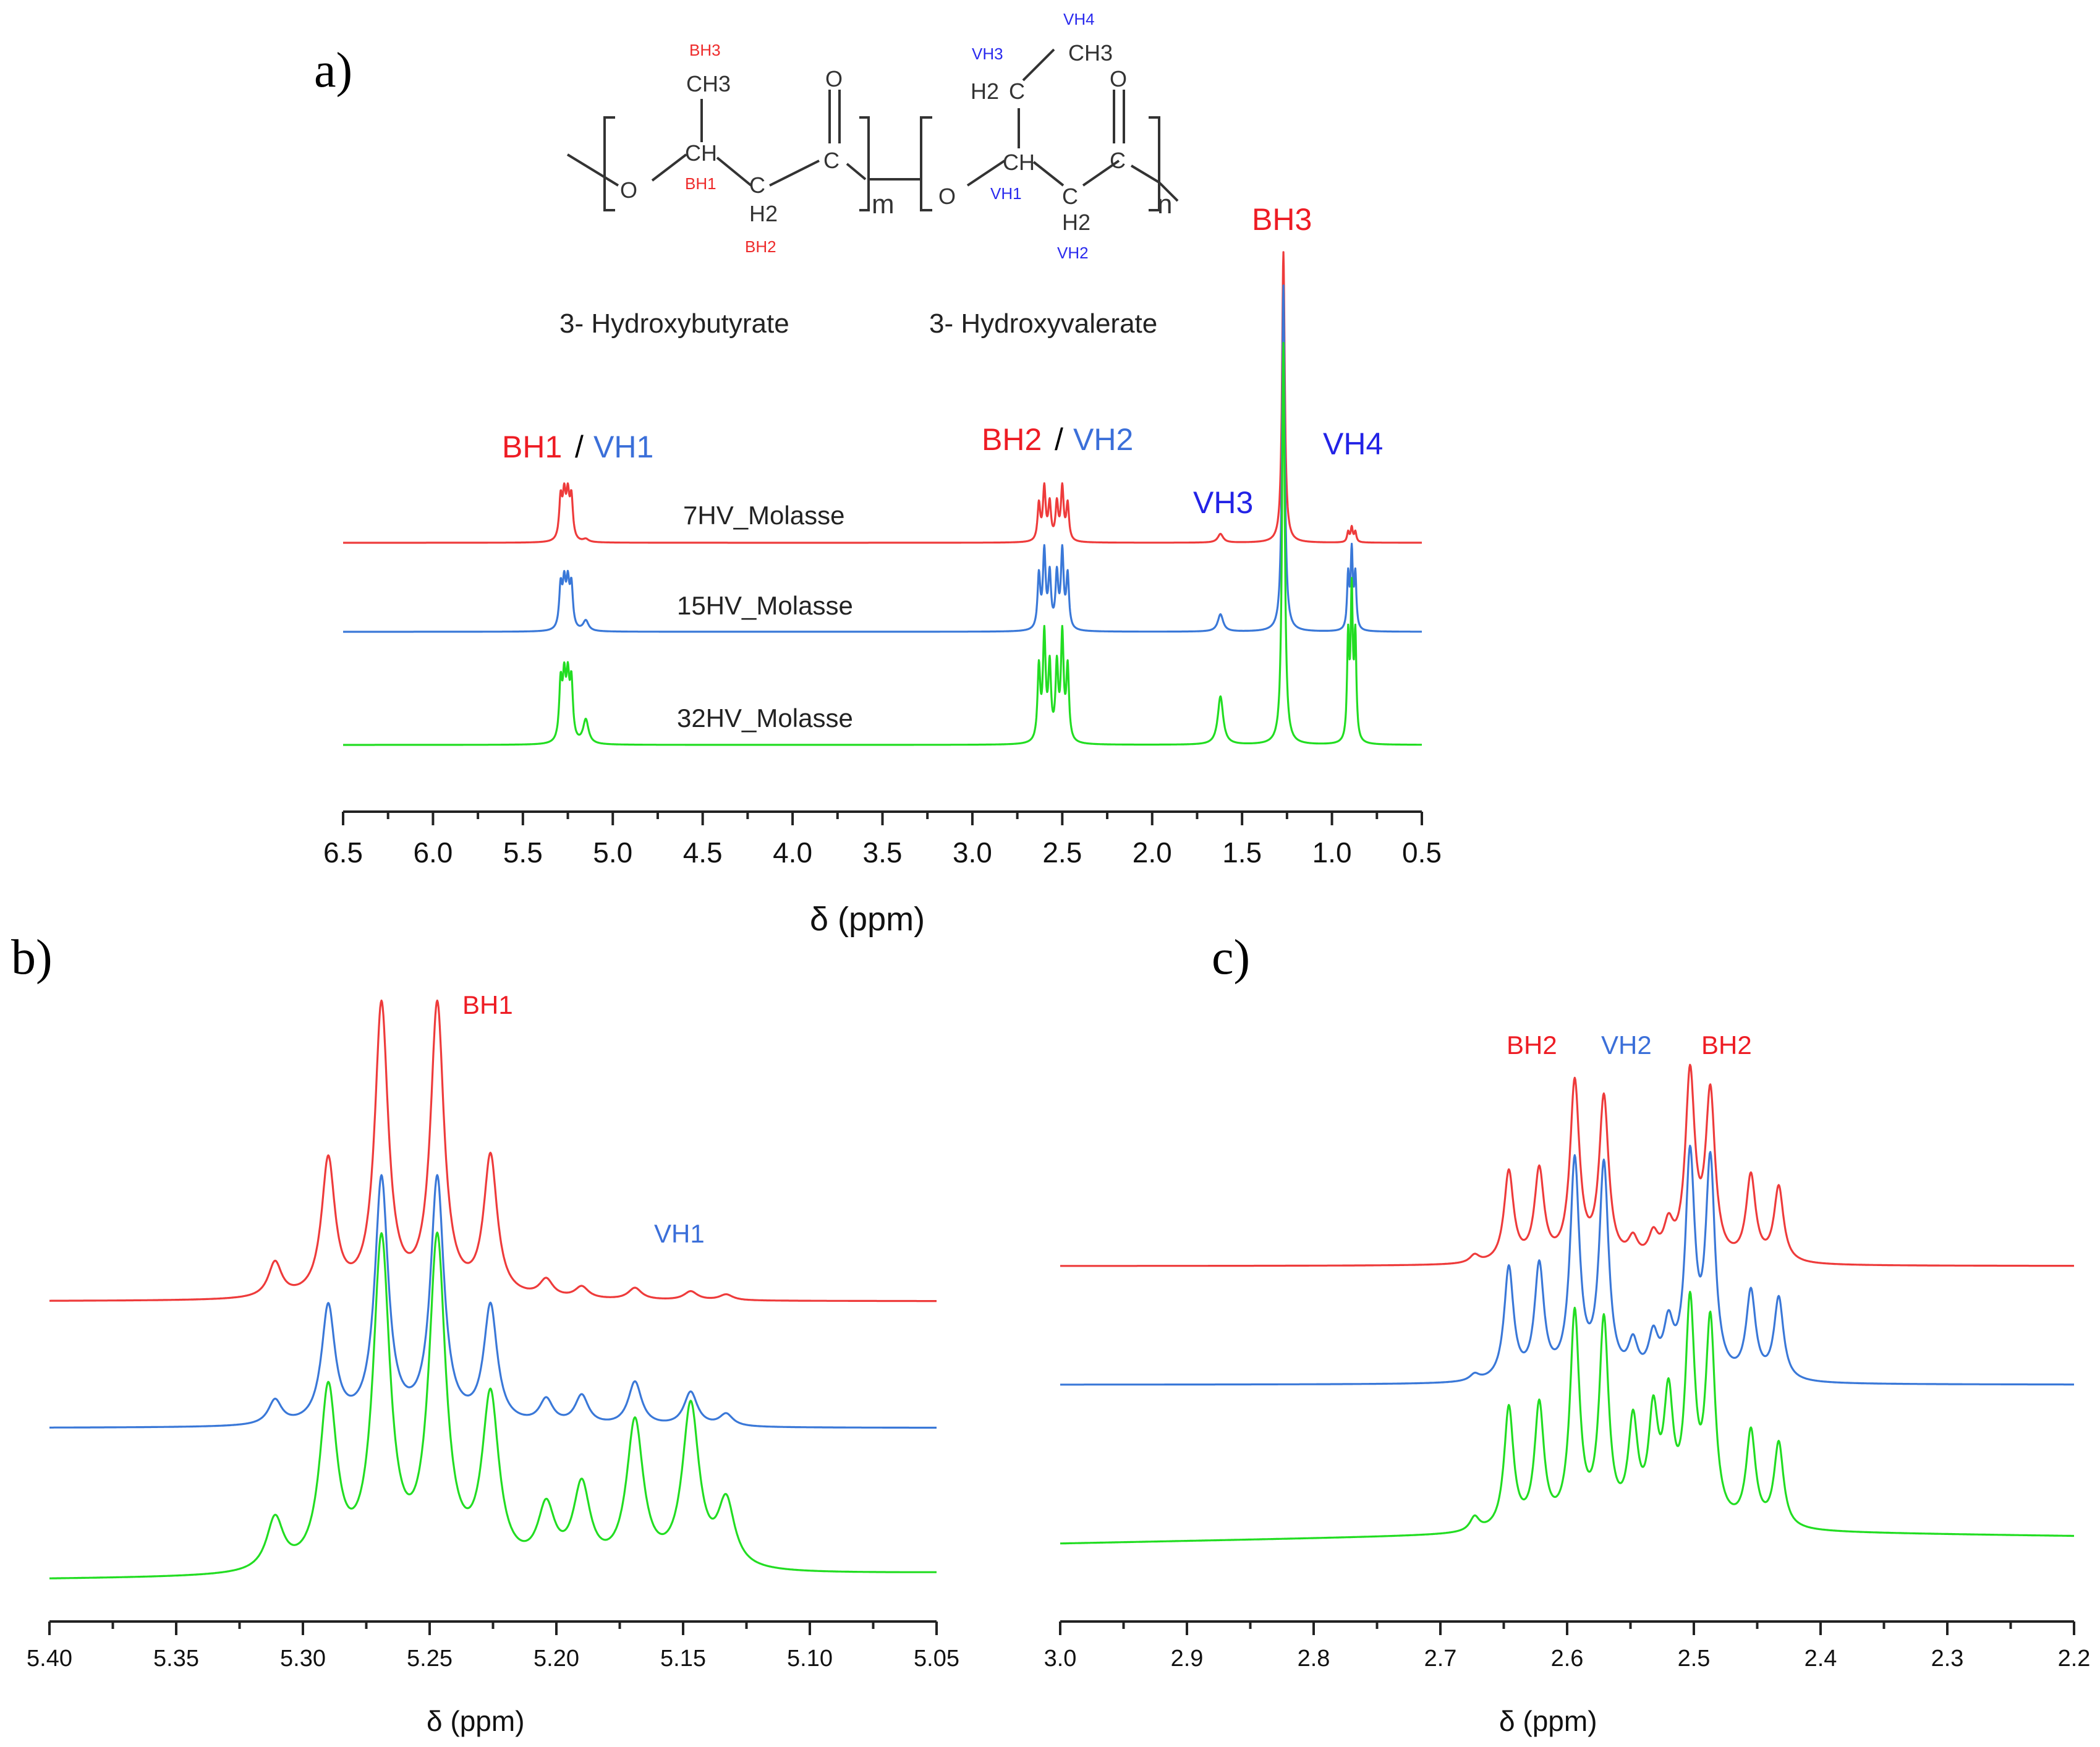 This screenshot has height=1747, width=2100. What do you see at coordinates (831, 160) in the screenshot?
I see `atom-c1: C` at bounding box center [831, 160].